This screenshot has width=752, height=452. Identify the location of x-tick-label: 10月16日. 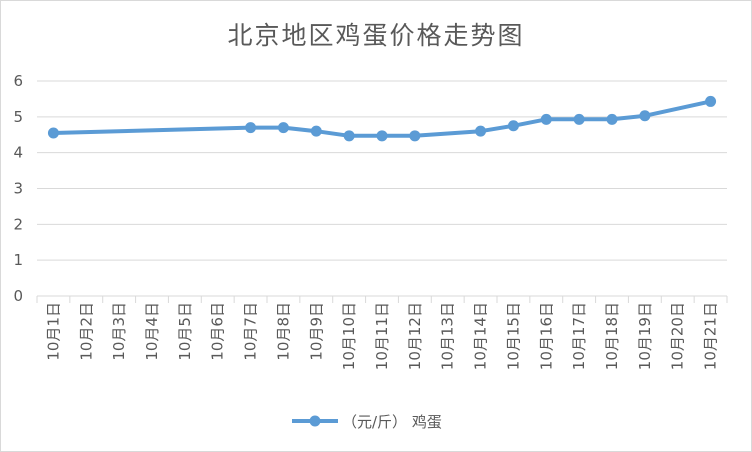
(546, 336).